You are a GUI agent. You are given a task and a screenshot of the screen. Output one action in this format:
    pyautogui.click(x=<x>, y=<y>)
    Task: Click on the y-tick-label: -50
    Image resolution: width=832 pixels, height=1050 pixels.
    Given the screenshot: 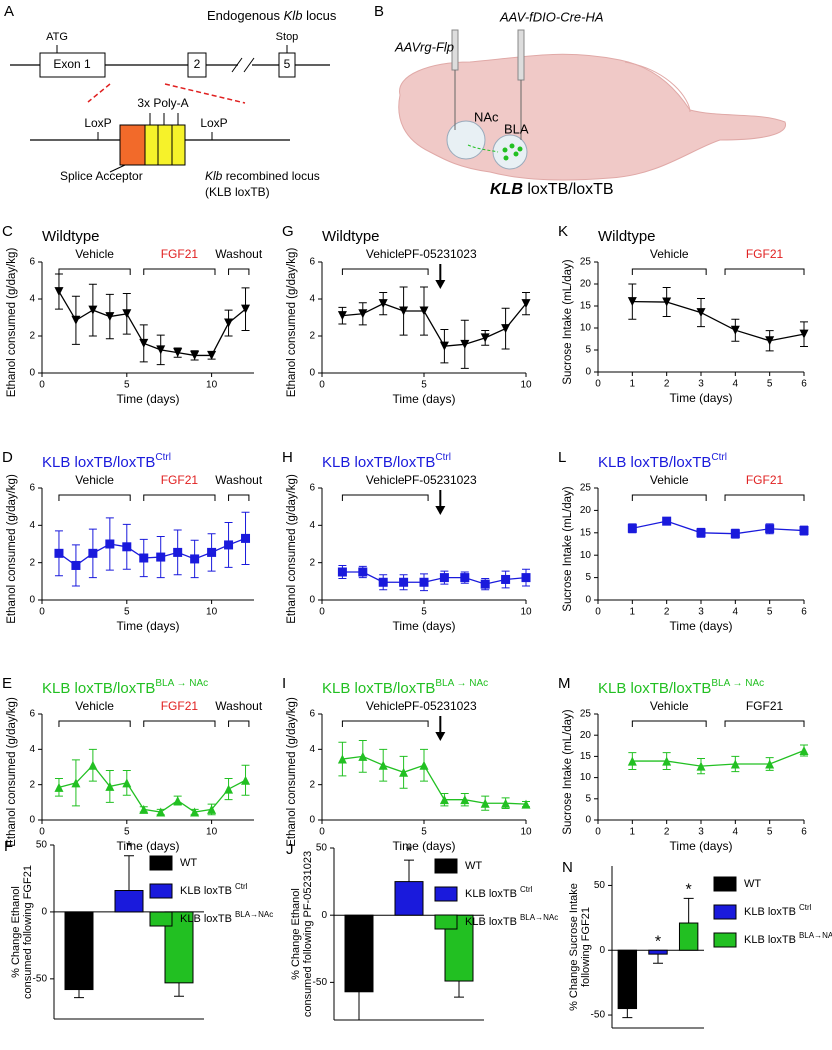 What is the action you would take?
    pyautogui.click(x=598, y=1015)
    